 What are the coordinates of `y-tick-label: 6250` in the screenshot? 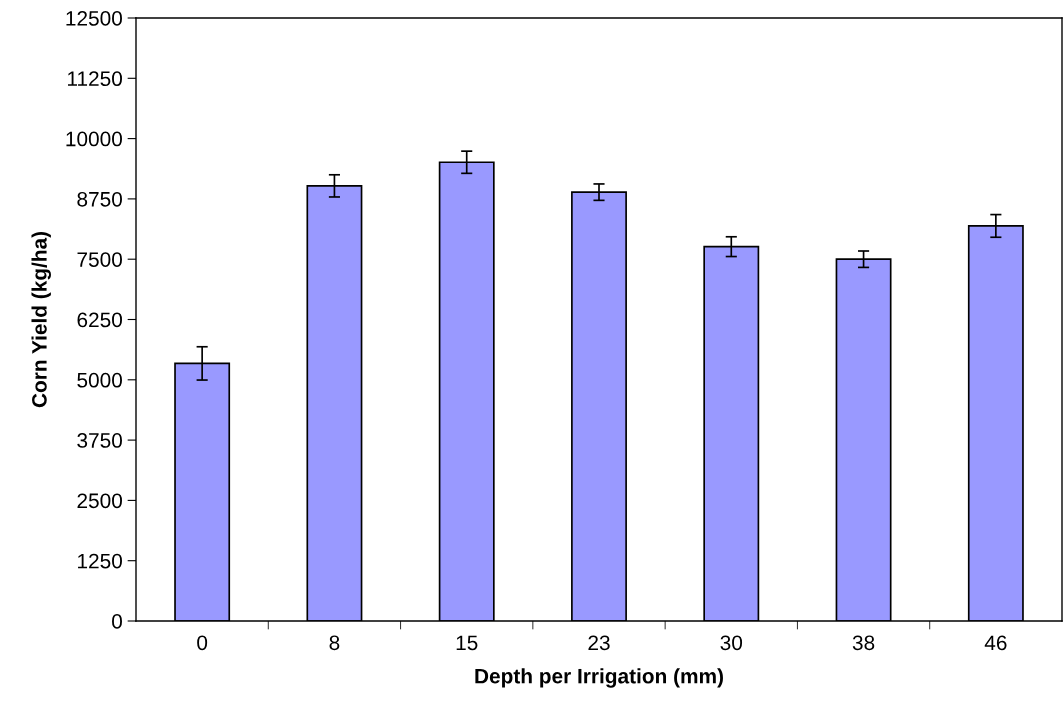 It's located at (99, 320).